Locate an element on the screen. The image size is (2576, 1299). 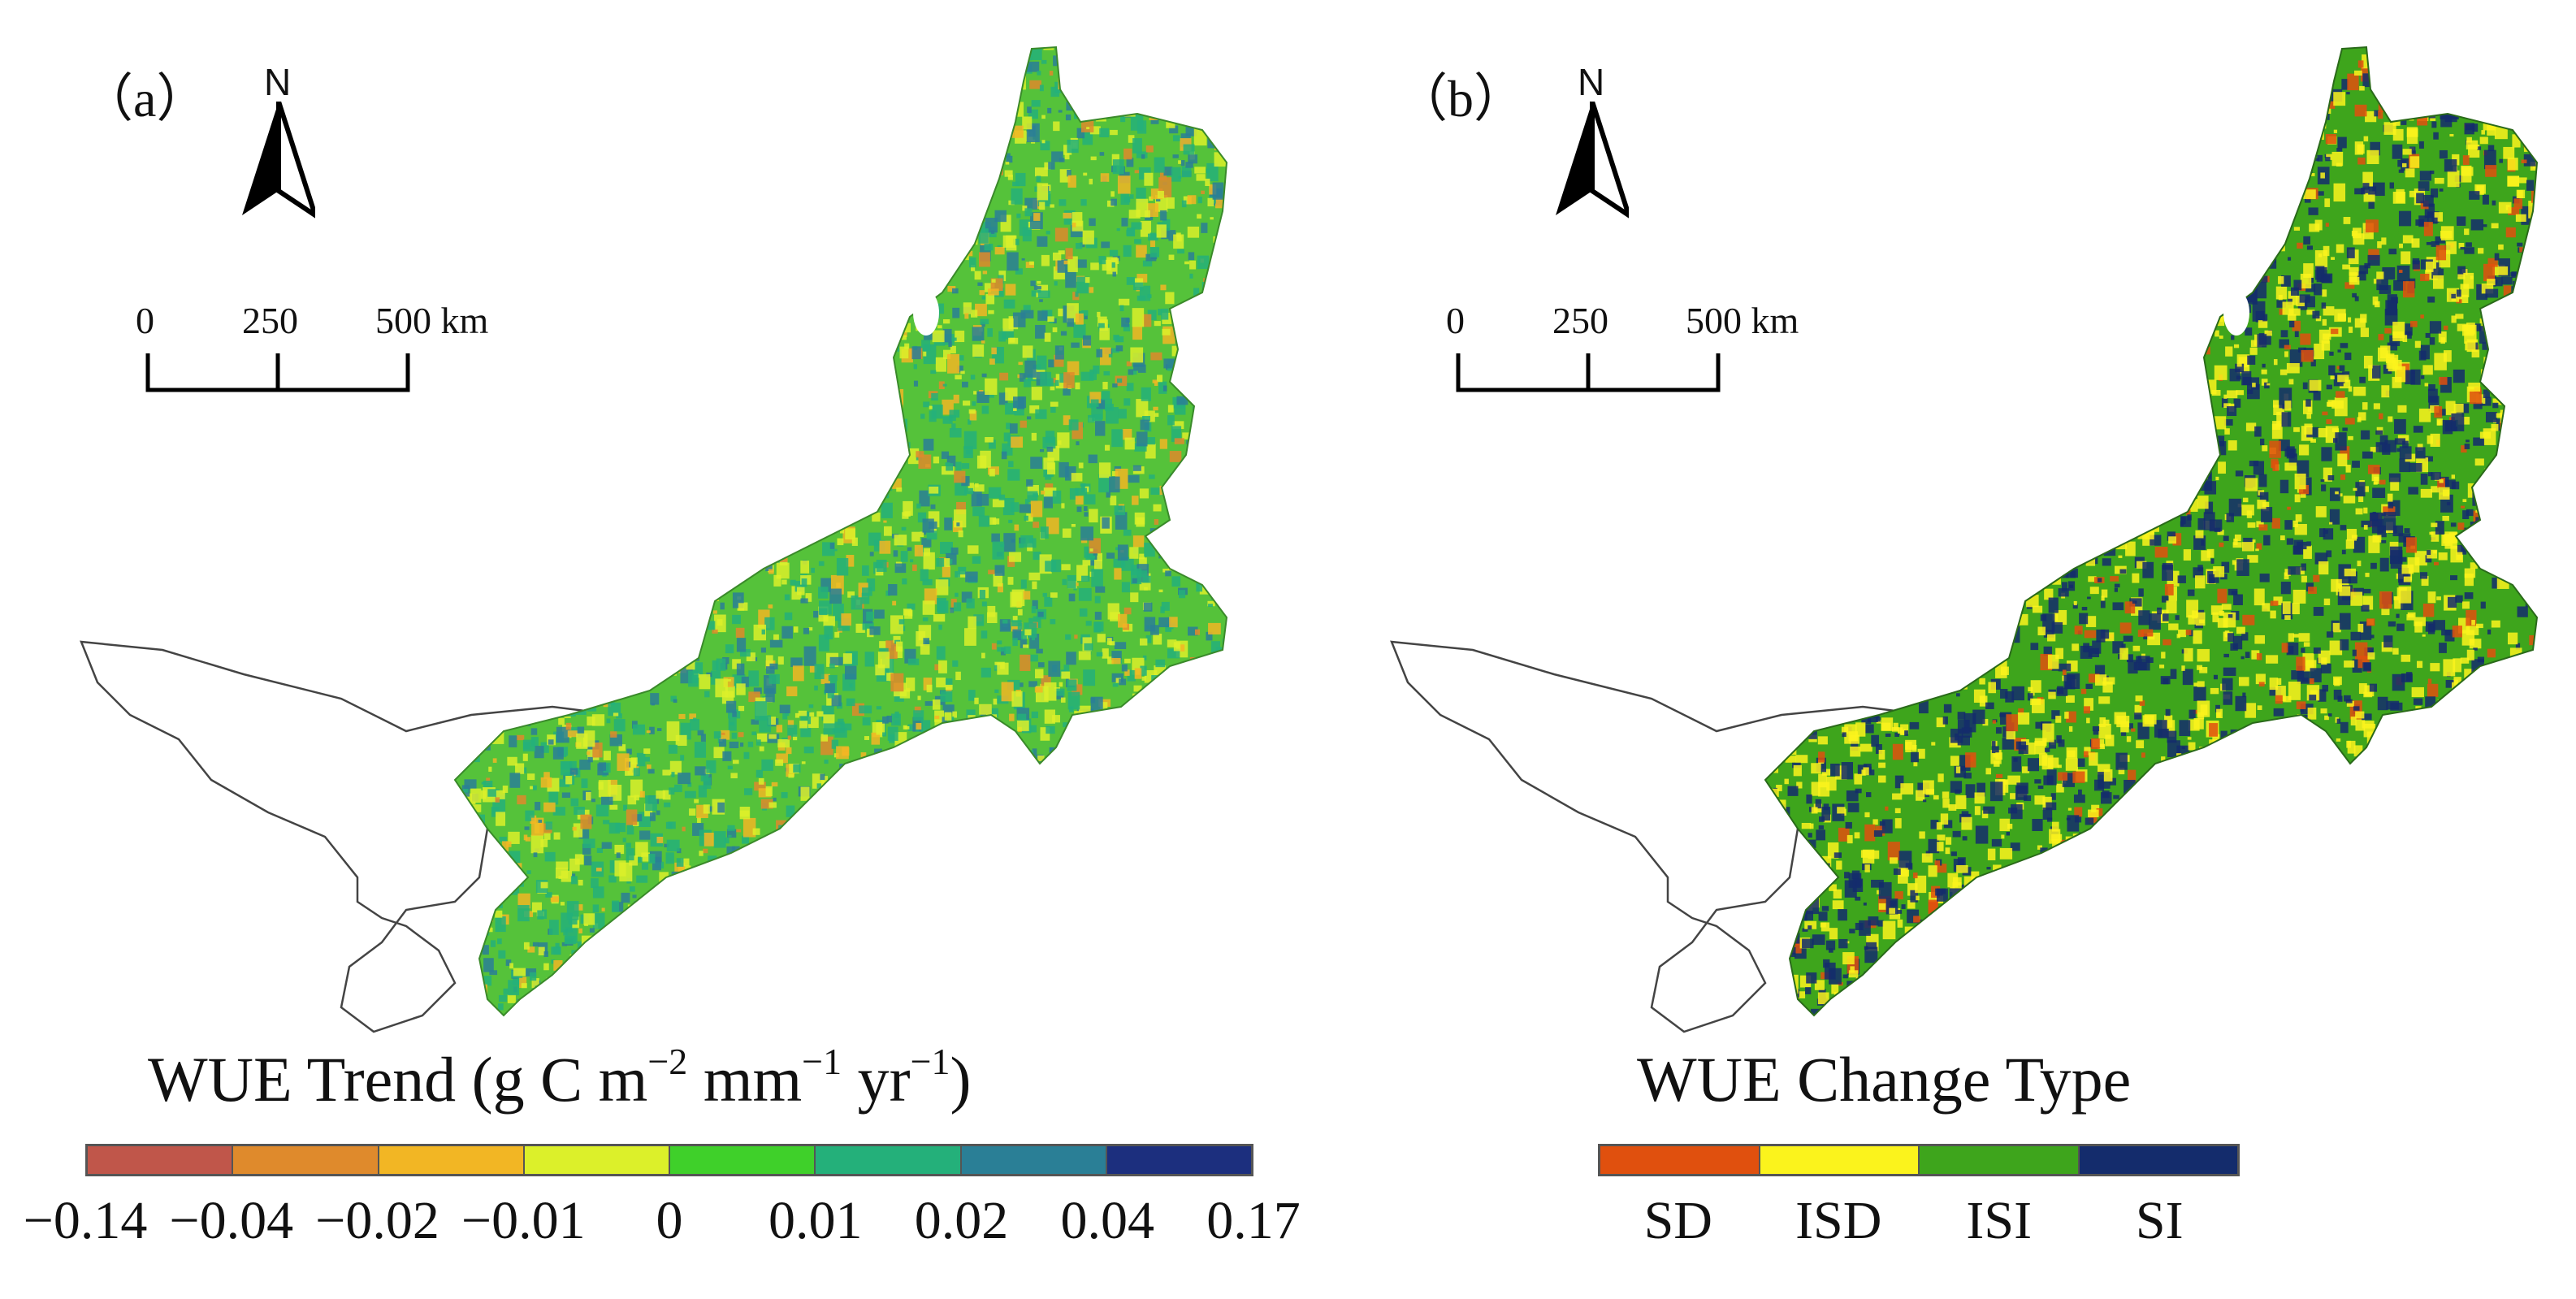
colorbar-a is located at coordinates (669, 1160).